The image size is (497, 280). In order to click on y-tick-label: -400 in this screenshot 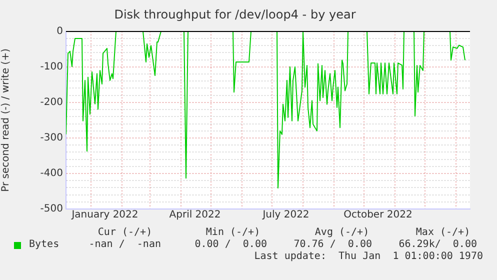, I will do `click(51, 174)`.